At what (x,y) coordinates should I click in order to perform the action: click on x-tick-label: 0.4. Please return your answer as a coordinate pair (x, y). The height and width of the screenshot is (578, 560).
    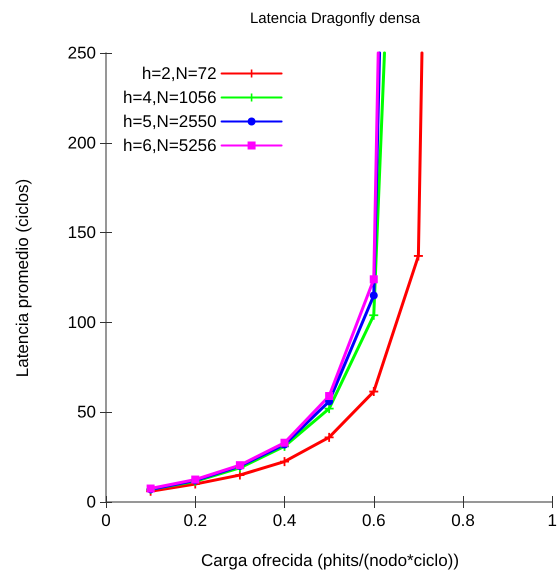
    Looking at the image, I should click on (284, 520).